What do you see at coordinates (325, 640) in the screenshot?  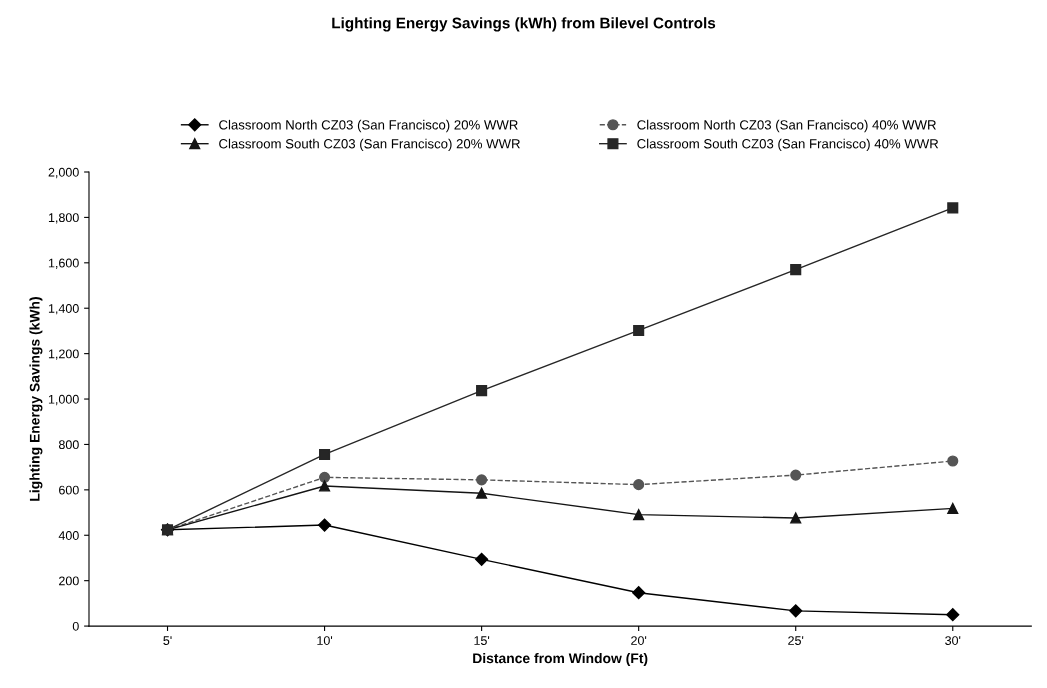 I see `x-tick-label: 10'` at bounding box center [325, 640].